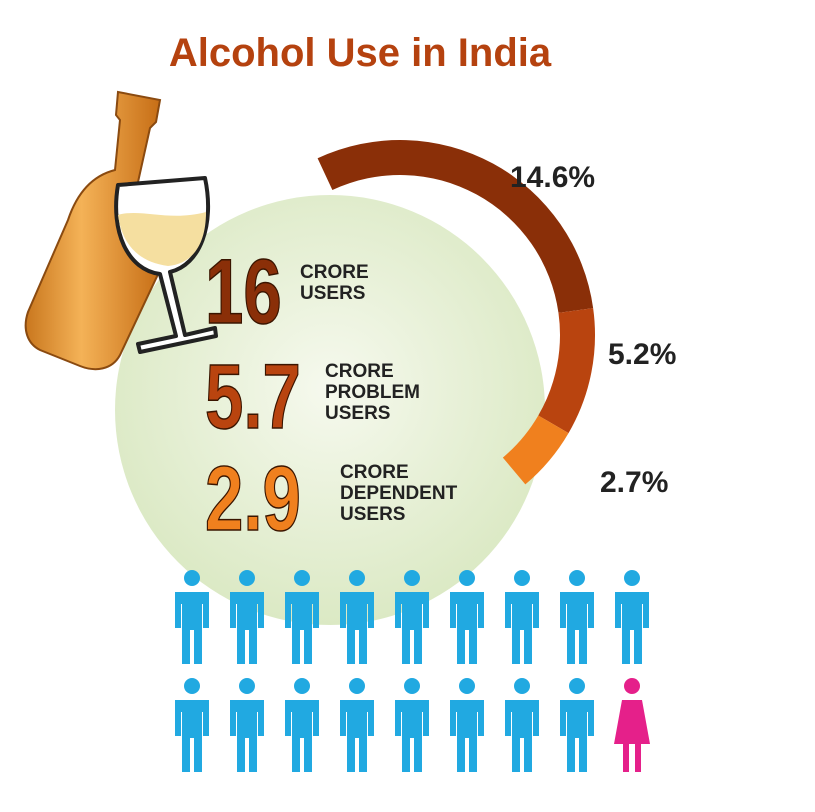 This screenshot has width=815, height=812. Describe the element at coordinates (634, 482) in the screenshot. I see `value-label: 2.7%` at that location.